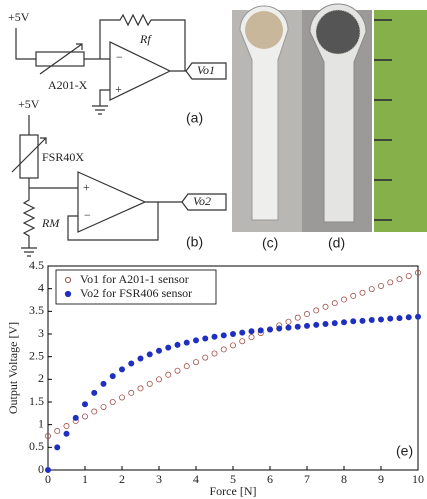 Image resolution: width=427 pixels, height=499 pixels. What do you see at coordinates (233, 479) in the screenshot?
I see `x-tick-label: 5` at bounding box center [233, 479].